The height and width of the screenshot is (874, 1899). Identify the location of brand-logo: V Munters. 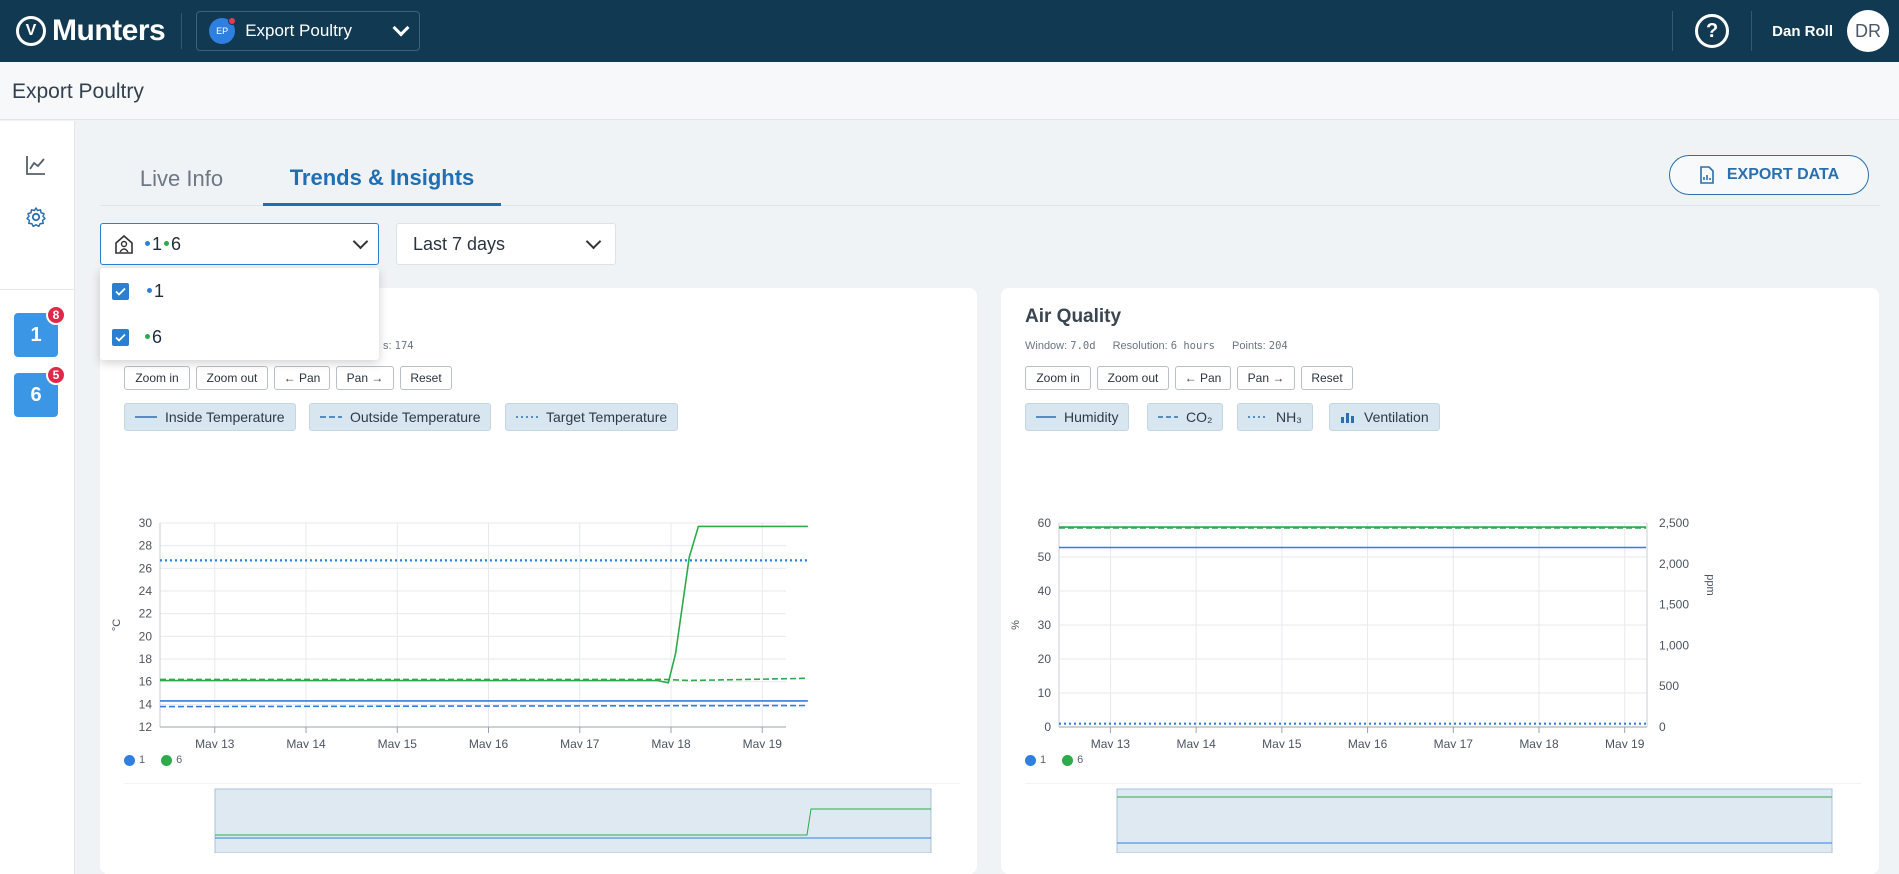
(91, 31).